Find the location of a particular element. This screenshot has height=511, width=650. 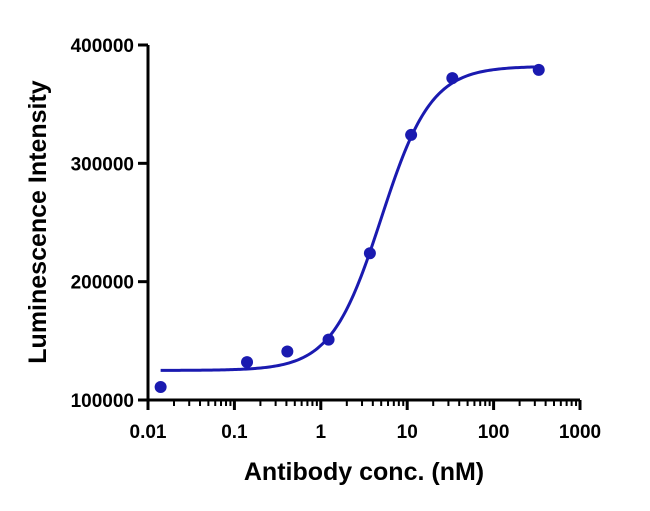

x-tick-label: 1000 is located at coordinates (580, 432).